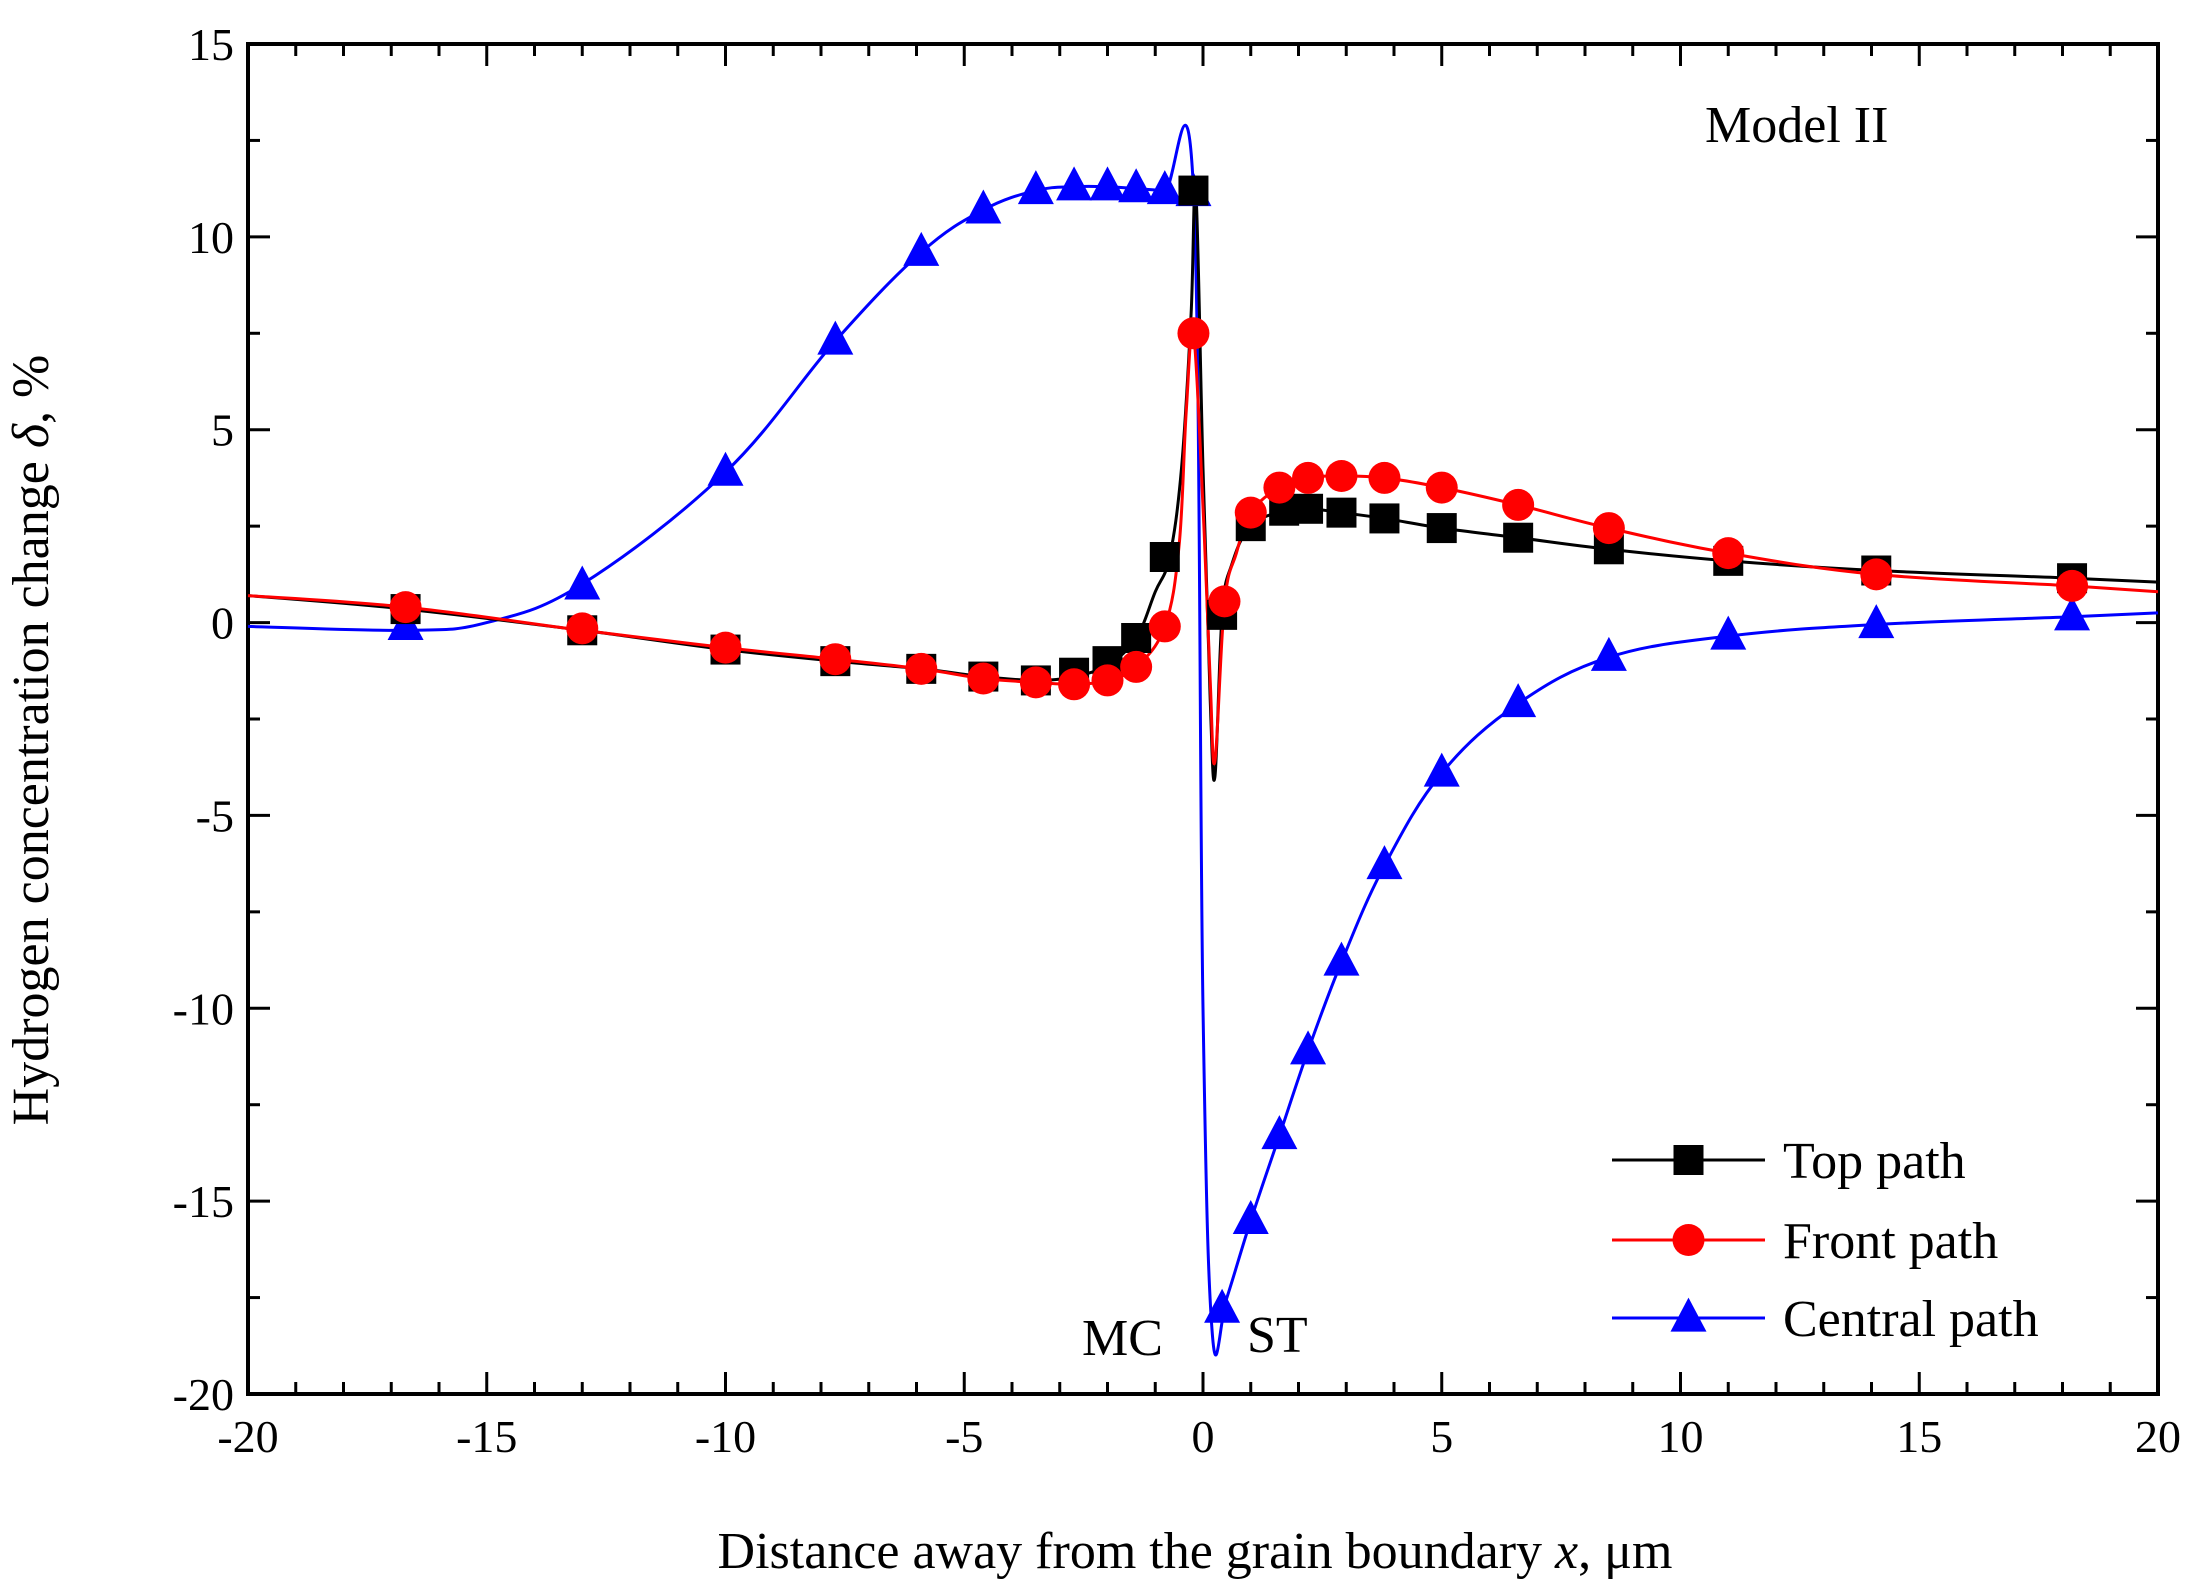  I want to click on legend-label: Top path, so click(1874, 1161).